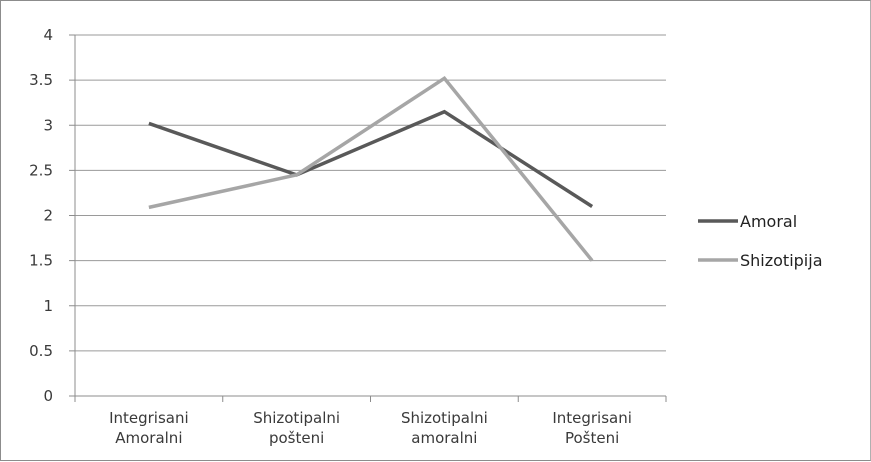 Image resolution: width=871 pixels, height=462 pixels. What do you see at coordinates (48, 306) in the screenshot?
I see `y-tick-label: 1` at bounding box center [48, 306].